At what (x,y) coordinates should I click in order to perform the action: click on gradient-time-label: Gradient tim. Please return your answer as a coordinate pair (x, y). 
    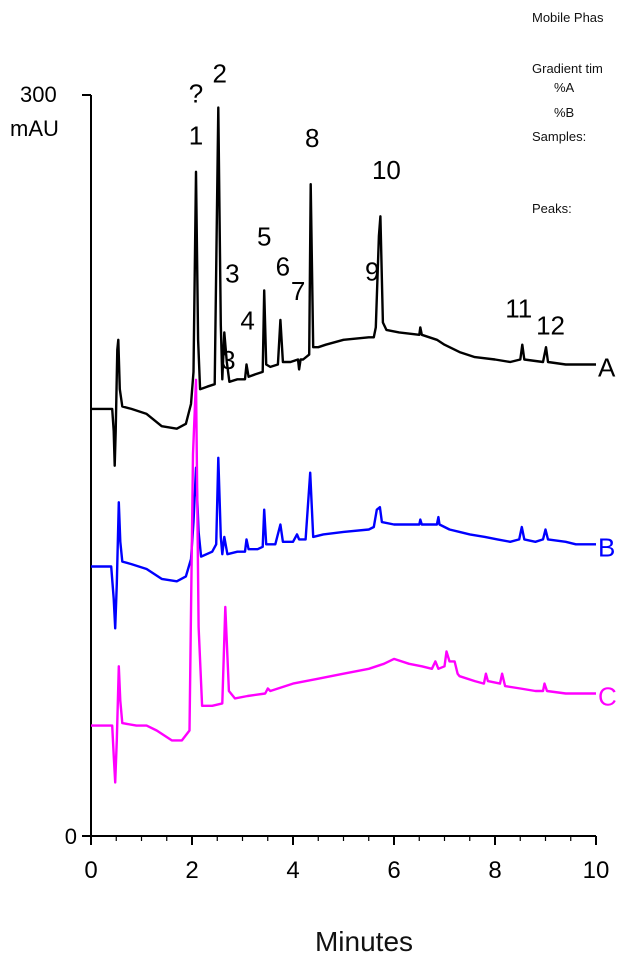
    Looking at the image, I should click on (567, 68).